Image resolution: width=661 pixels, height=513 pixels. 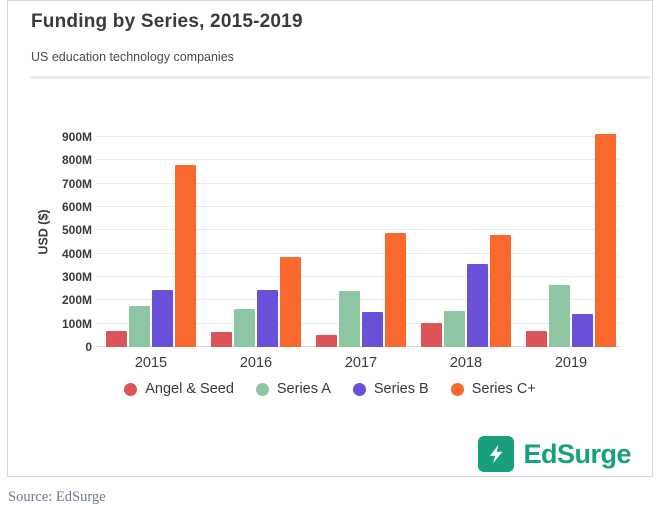 What do you see at coordinates (582, 330) in the screenshot?
I see `bar-series-b-2019` at bounding box center [582, 330].